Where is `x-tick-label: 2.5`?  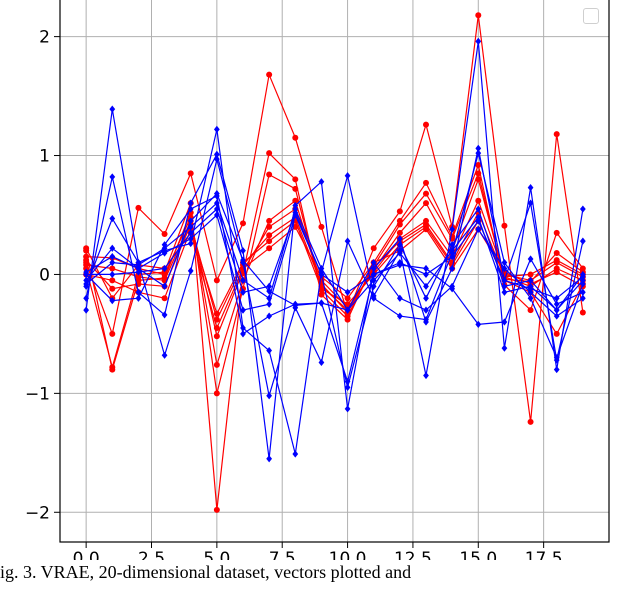
x-tick-label: 2.5 is located at coordinates (151, 554).